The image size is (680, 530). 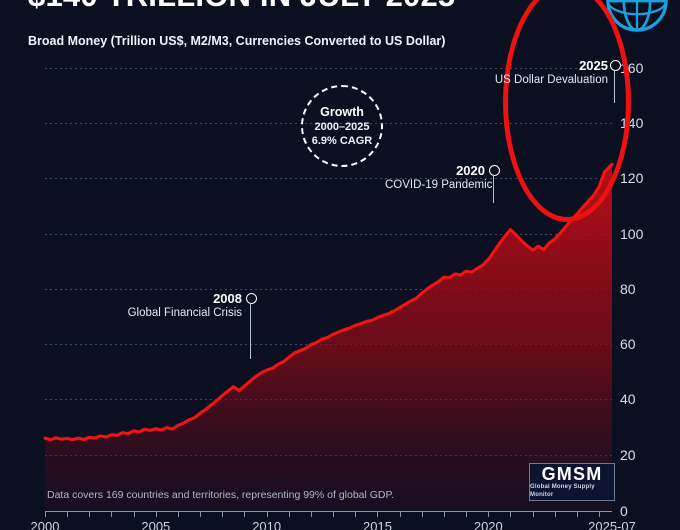 I want to click on annotation-2025: 2025 US Dollar Devaluation, so click(x=556, y=80).